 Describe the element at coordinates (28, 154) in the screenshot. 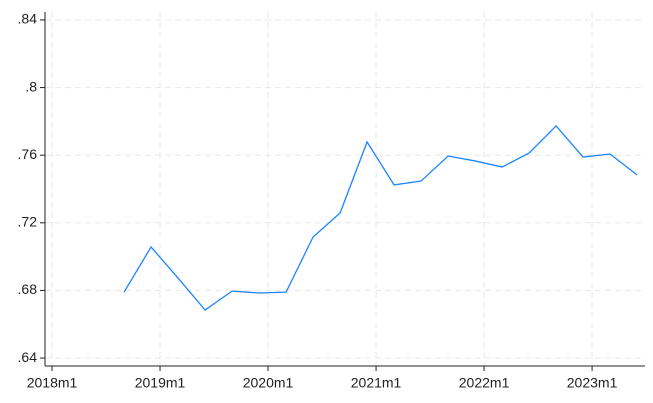

I see `y-tick-label: .76` at that location.